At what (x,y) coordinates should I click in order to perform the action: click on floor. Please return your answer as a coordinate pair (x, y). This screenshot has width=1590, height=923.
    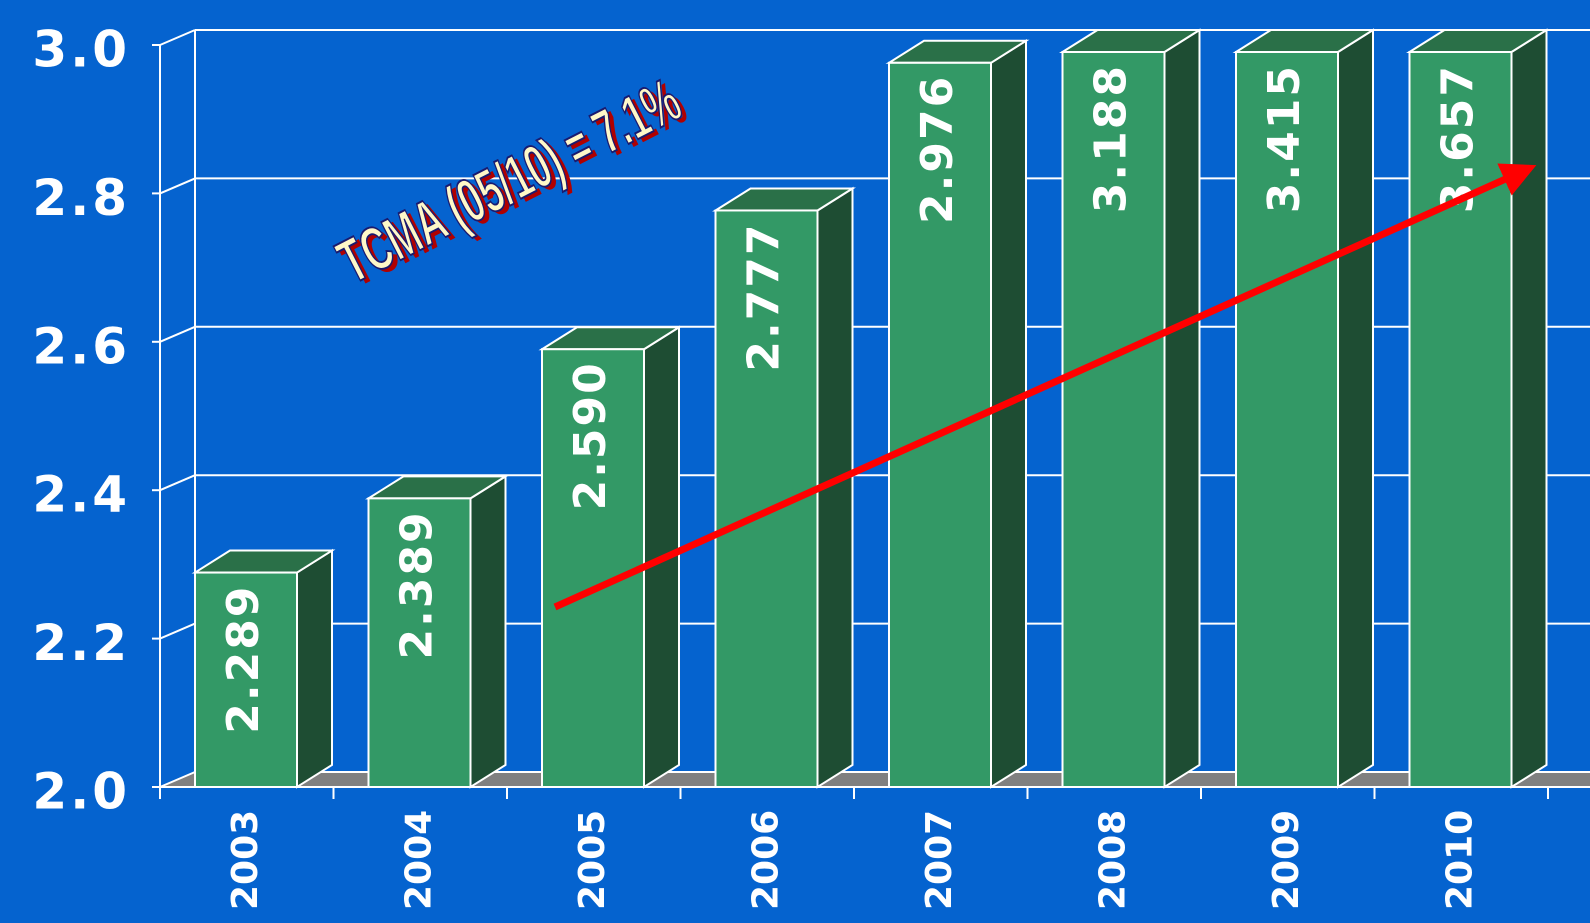
    Looking at the image, I should click on (875, 779).